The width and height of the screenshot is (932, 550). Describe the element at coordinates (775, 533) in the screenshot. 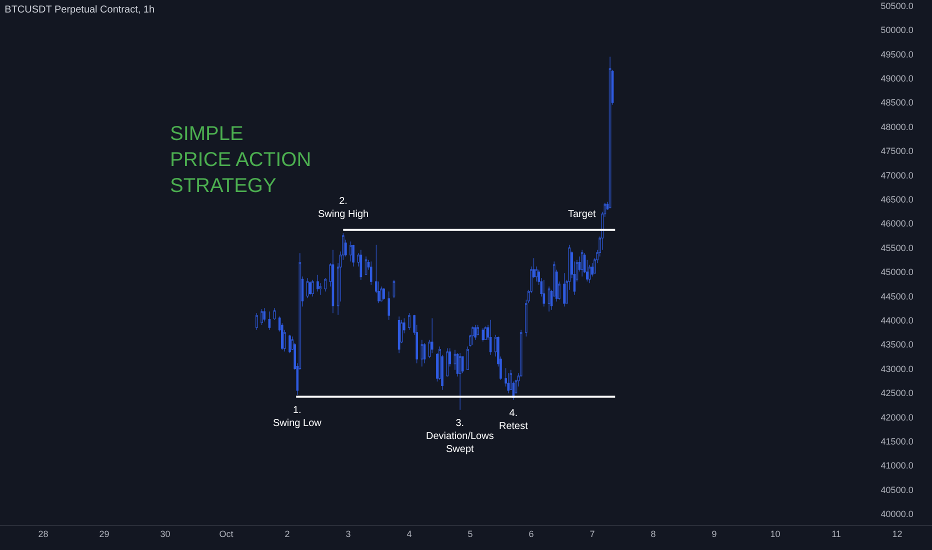

I see `x-tick-label: 10` at that location.